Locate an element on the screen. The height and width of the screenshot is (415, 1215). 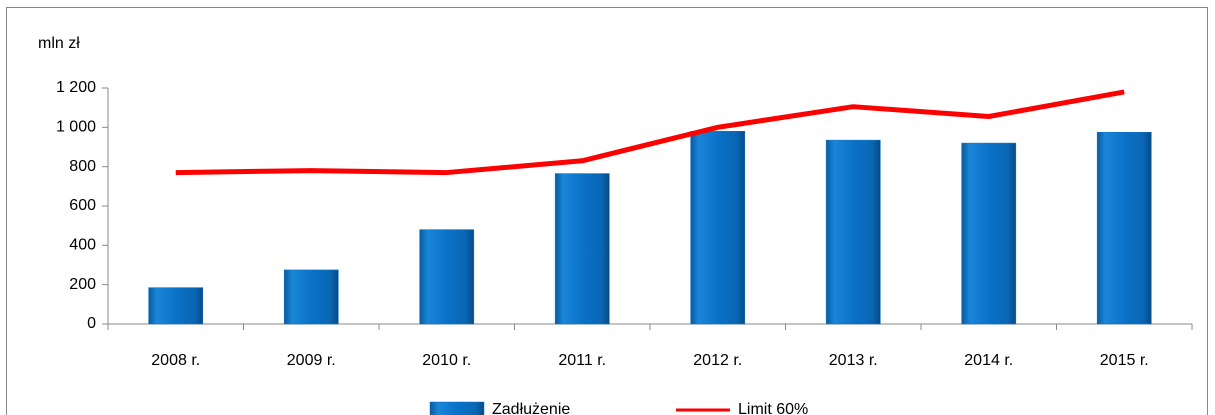
y-tick-label: 1 200 is located at coordinates (76, 87).